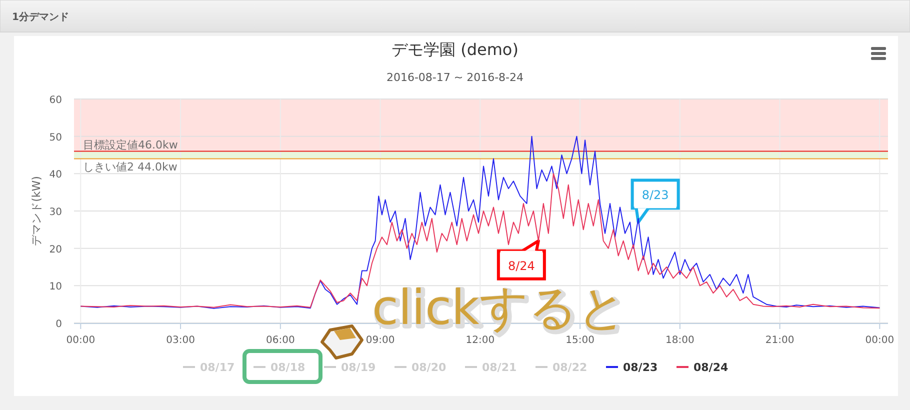 The image size is (910, 410). I want to click on x-tick-label: 15:00, so click(580, 340).